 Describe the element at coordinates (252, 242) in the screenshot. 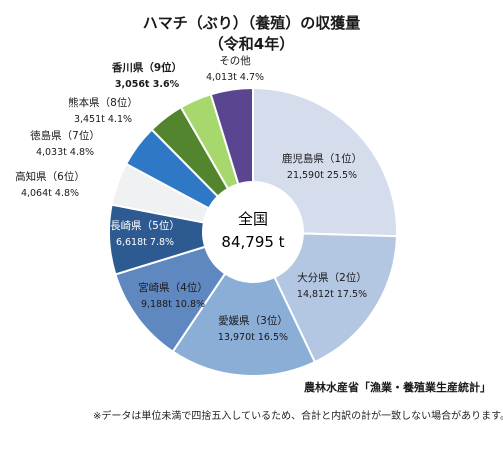

I see `center-value: 84,795 t` at that location.